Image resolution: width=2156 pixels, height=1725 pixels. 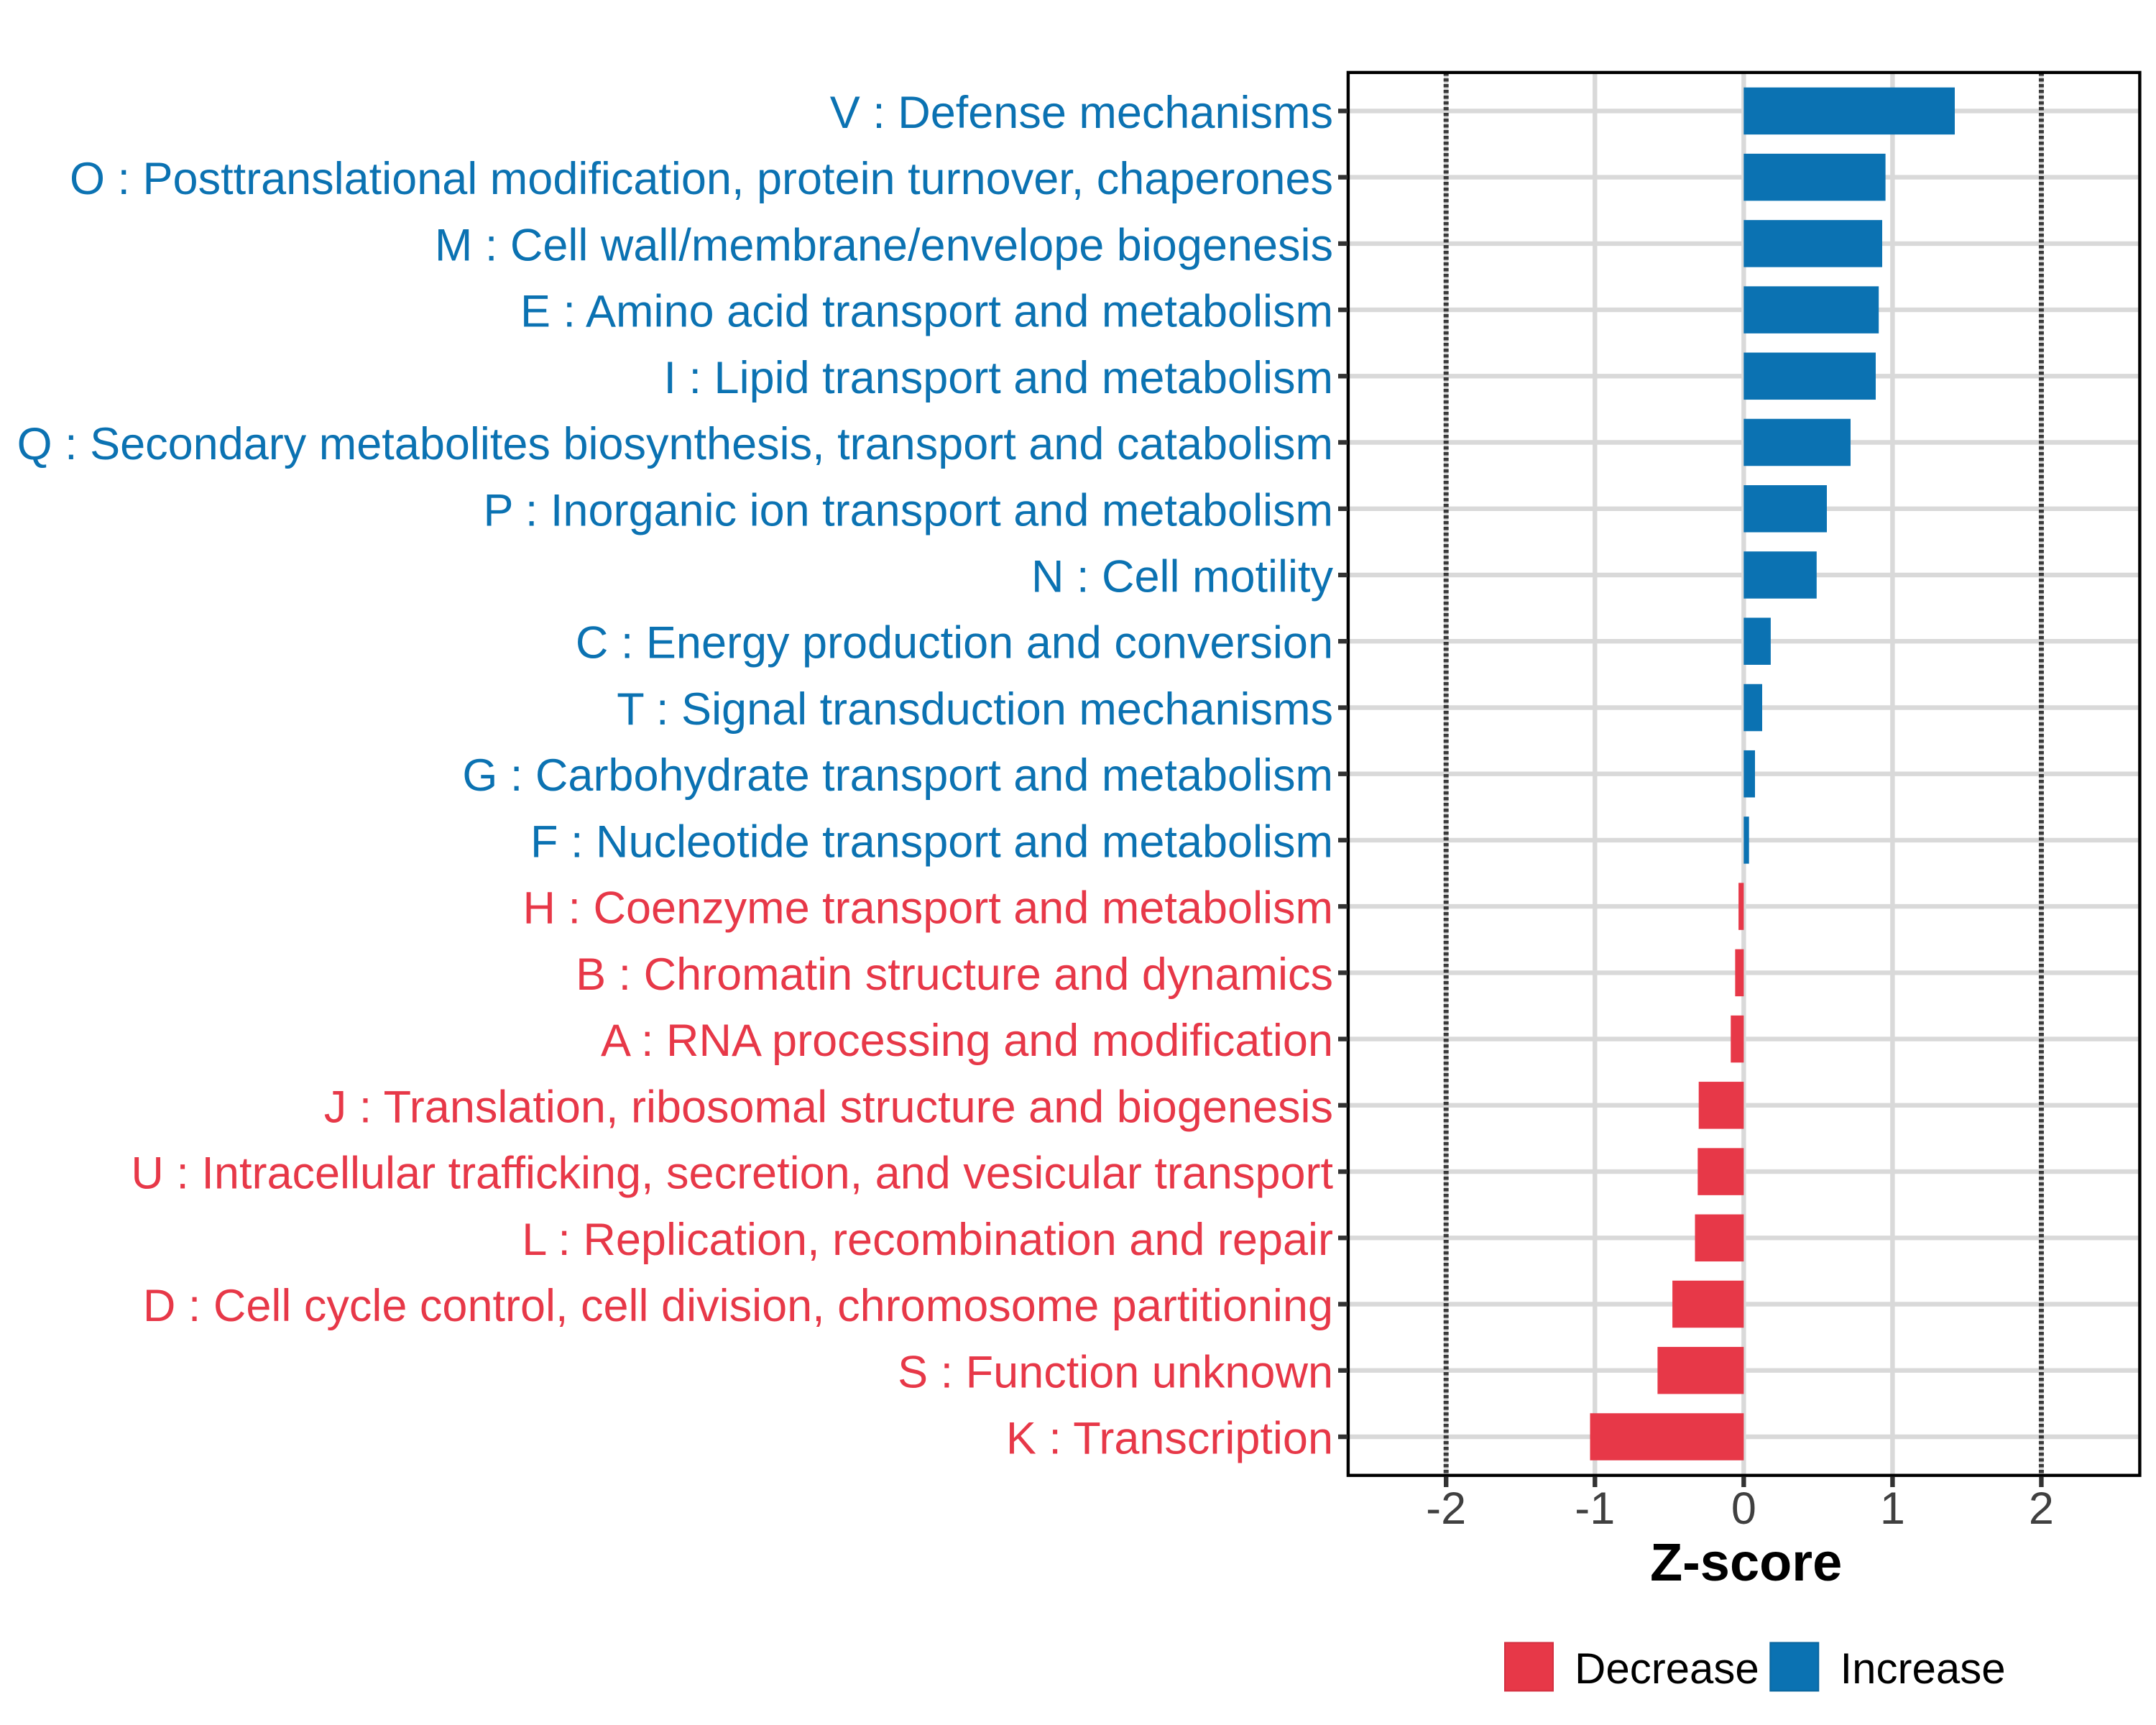 I want to click on svg-text: K : Transcription, so click(x=1169, y=1439).